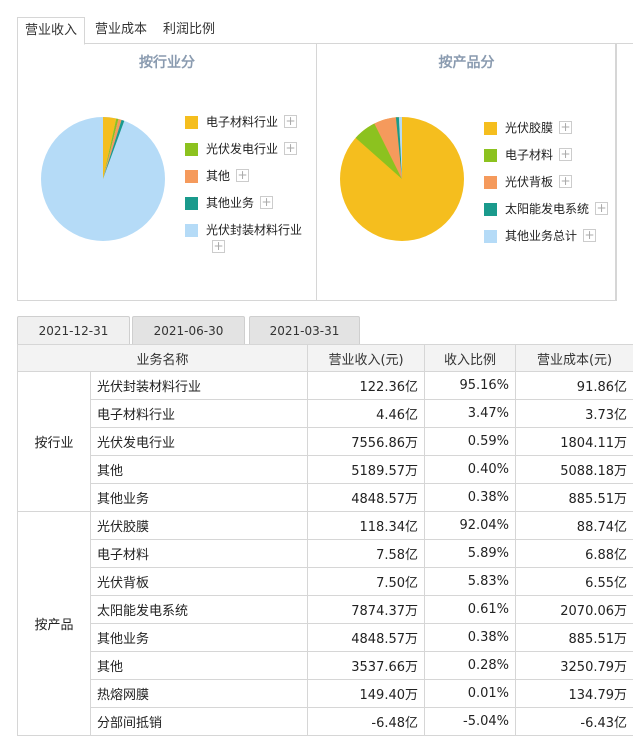  What do you see at coordinates (470, 554) in the screenshot?
I see `ratio-cell: 5.89%` at bounding box center [470, 554].